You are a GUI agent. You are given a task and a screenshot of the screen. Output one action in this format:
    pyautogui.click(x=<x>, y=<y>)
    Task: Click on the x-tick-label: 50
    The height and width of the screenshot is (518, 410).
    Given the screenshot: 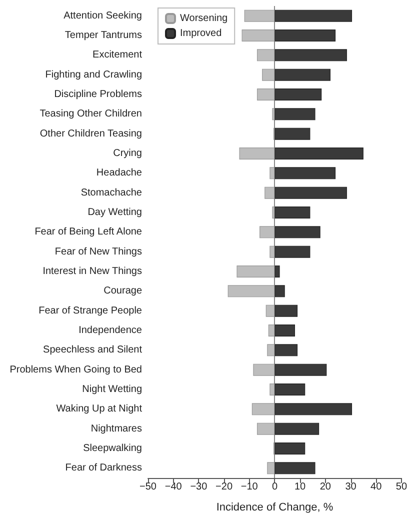 What is the action you would take?
    pyautogui.click(x=402, y=487)
    